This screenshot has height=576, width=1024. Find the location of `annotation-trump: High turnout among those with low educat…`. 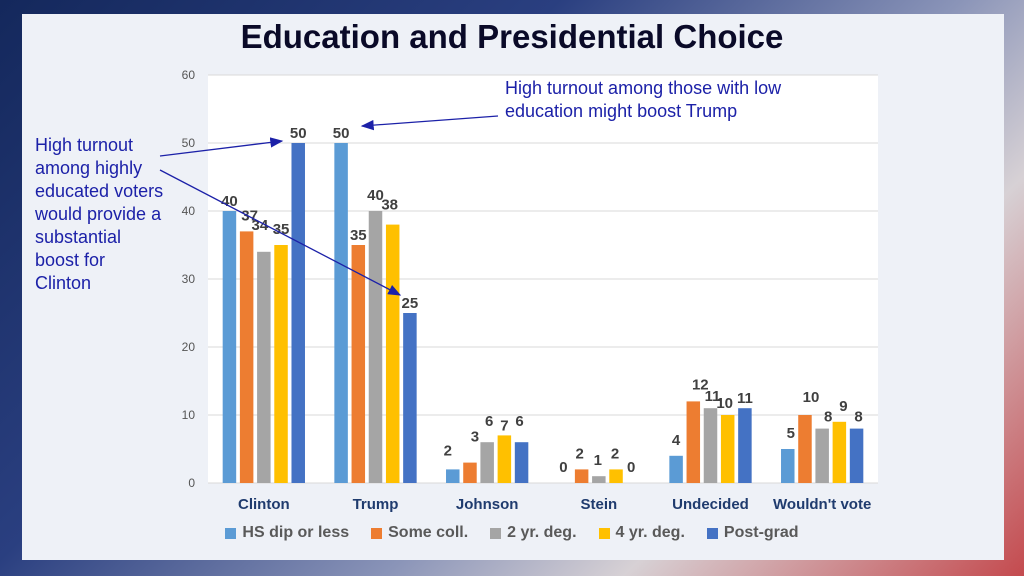

annotation-trump: High turnout among those with low educat… is located at coordinates (643, 99).